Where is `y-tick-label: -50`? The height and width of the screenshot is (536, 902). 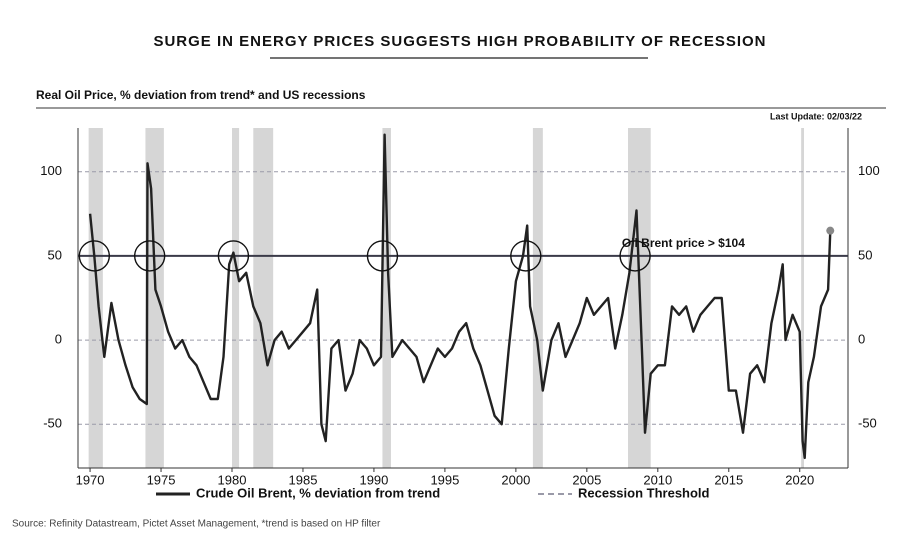
y-tick-label: -50 is located at coordinates (52, 423).